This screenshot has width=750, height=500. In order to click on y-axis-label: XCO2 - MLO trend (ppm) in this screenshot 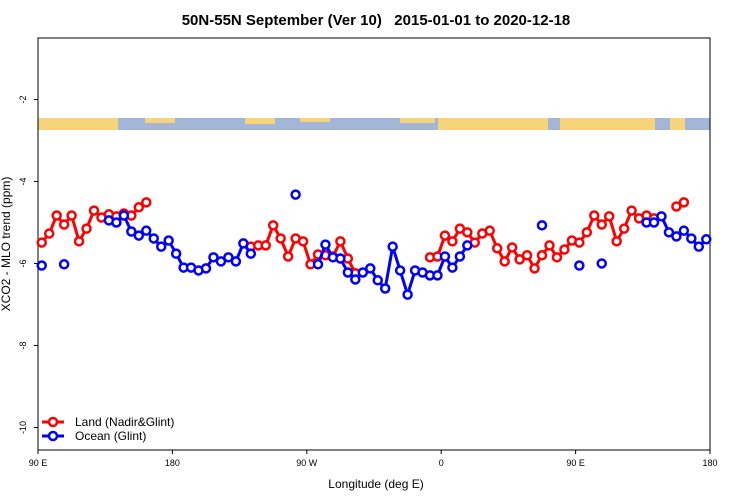, I will do `click(6, 244)`.